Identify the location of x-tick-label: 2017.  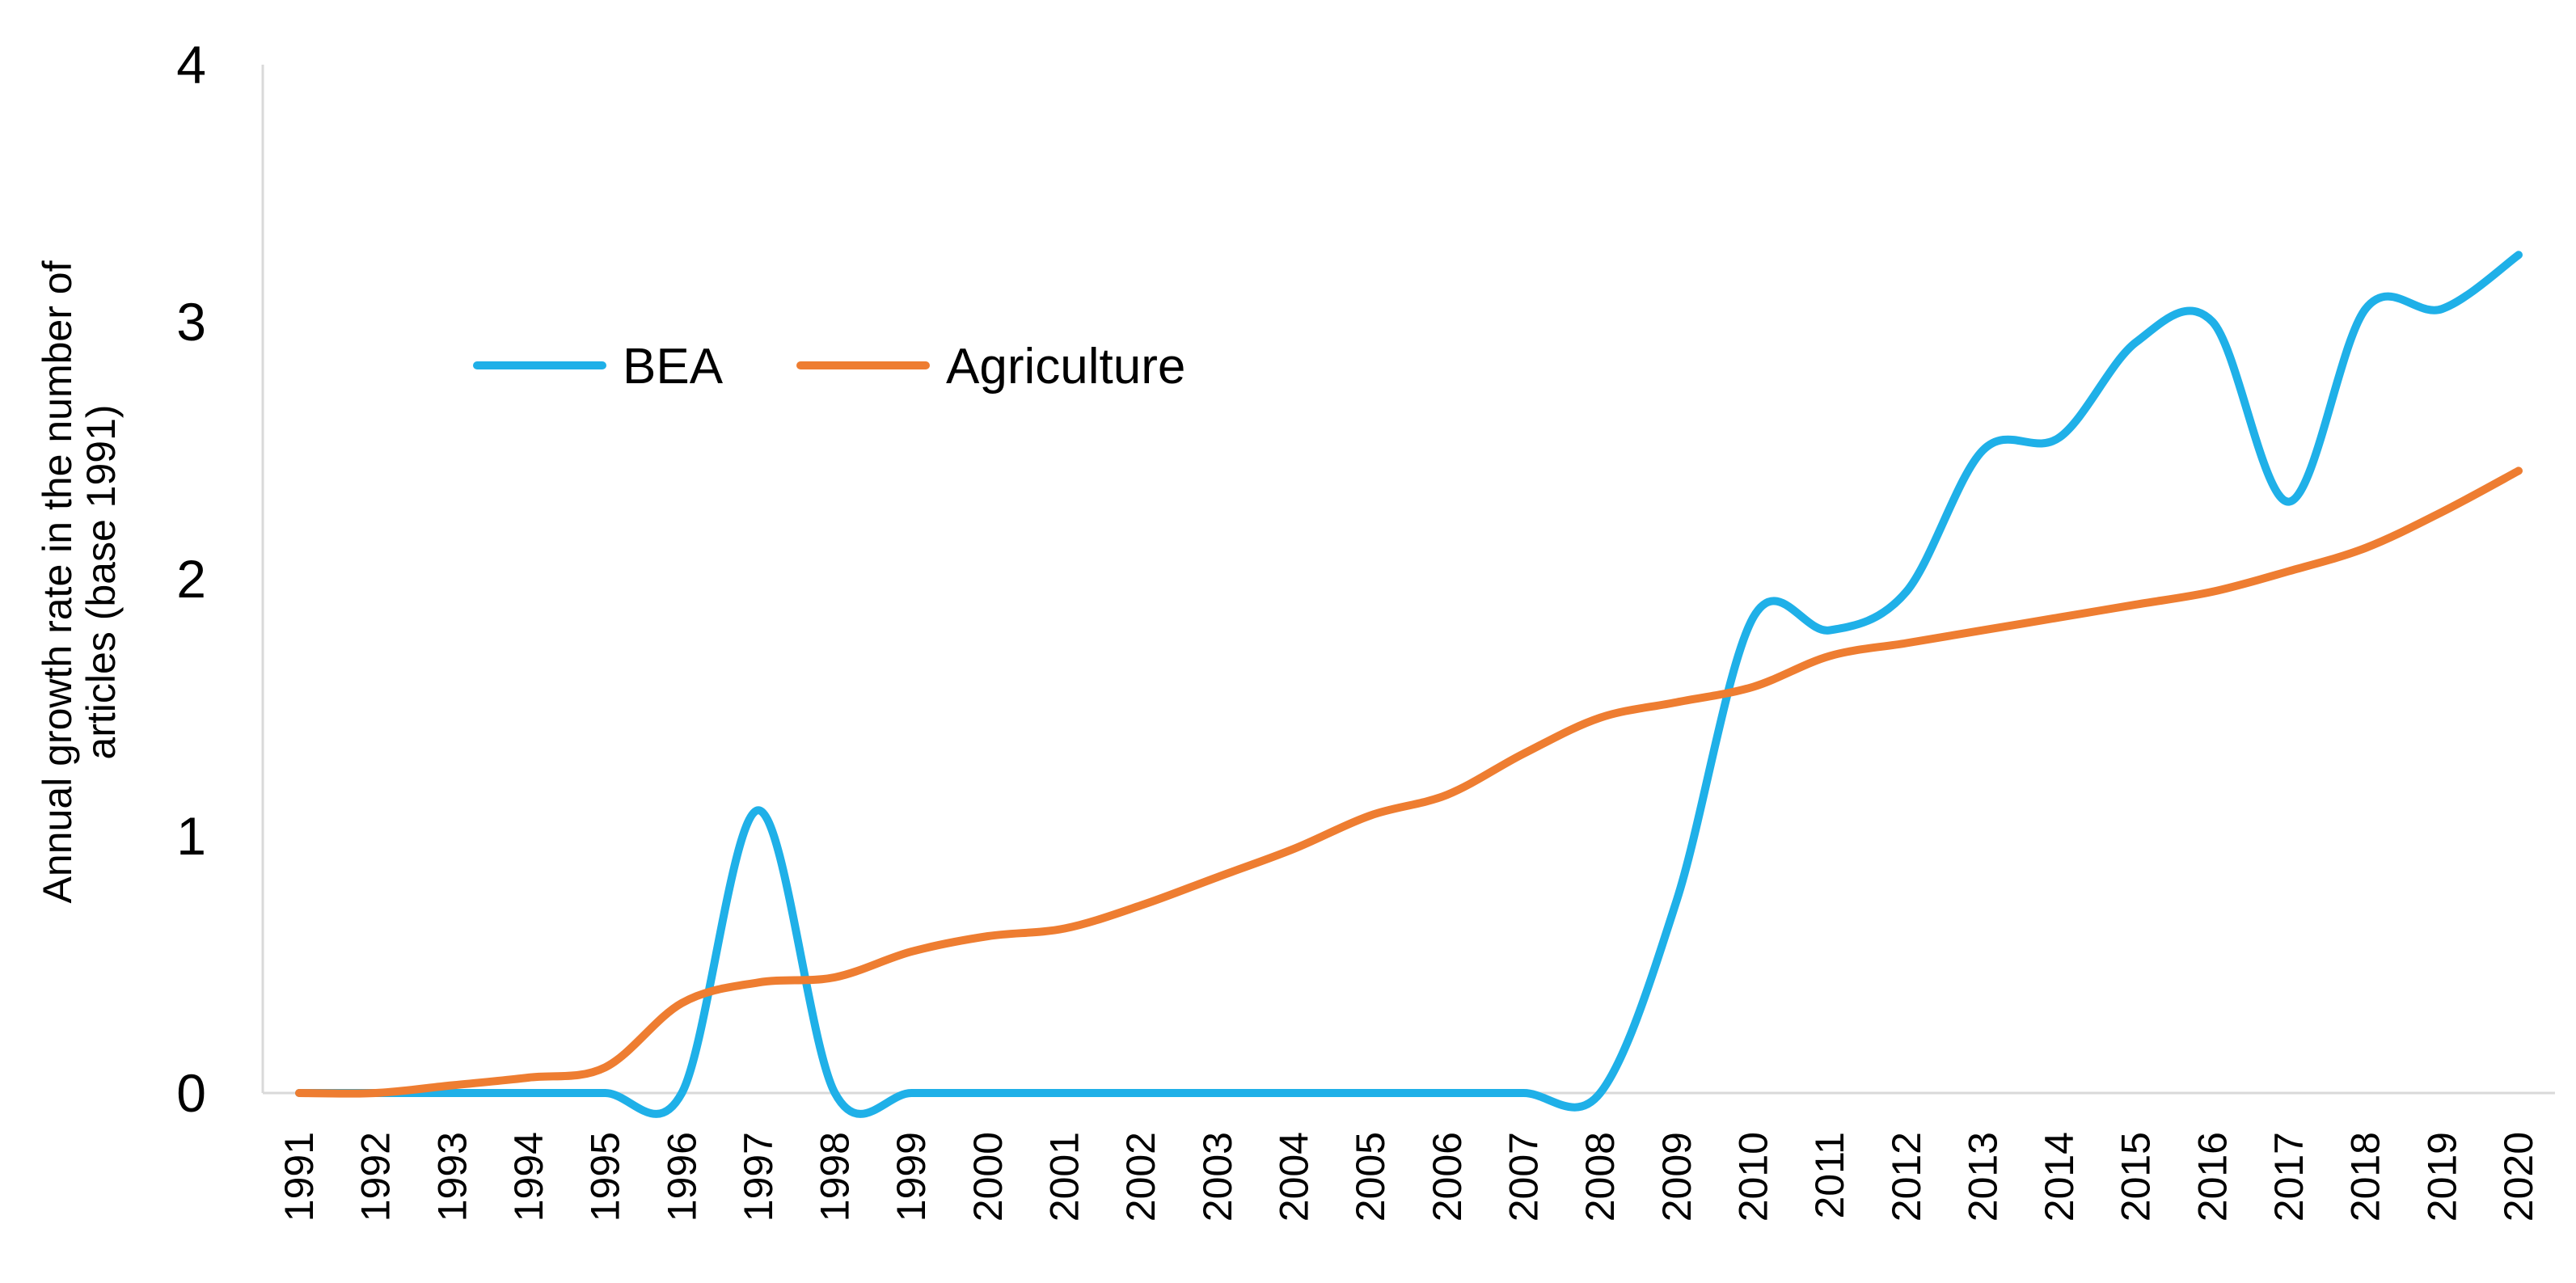
(2289, 1177).